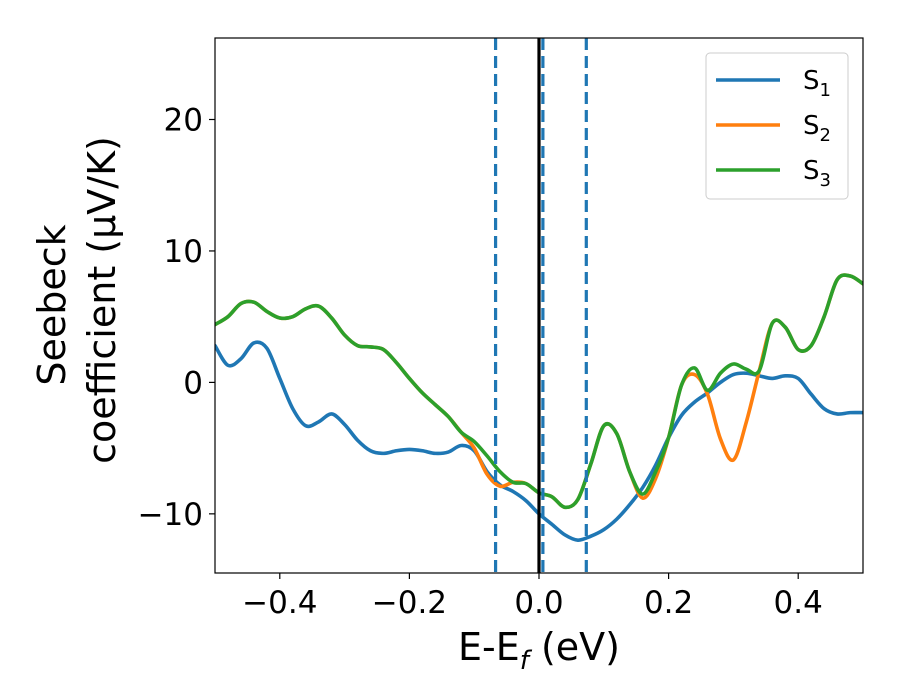 The image size is (900, 700). I want to click on legend: S1 S2 S3, so click(777, 126).